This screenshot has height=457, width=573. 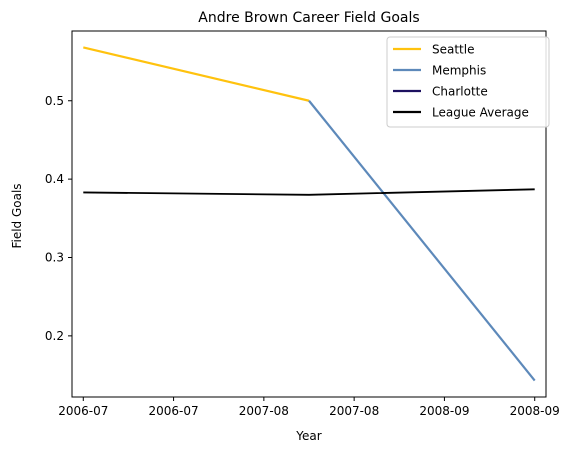 What do you see at coordinates (453, 50) in the screenshot?
I see `legend-label-seattle: Seattle` at bounding box center [453, 50].